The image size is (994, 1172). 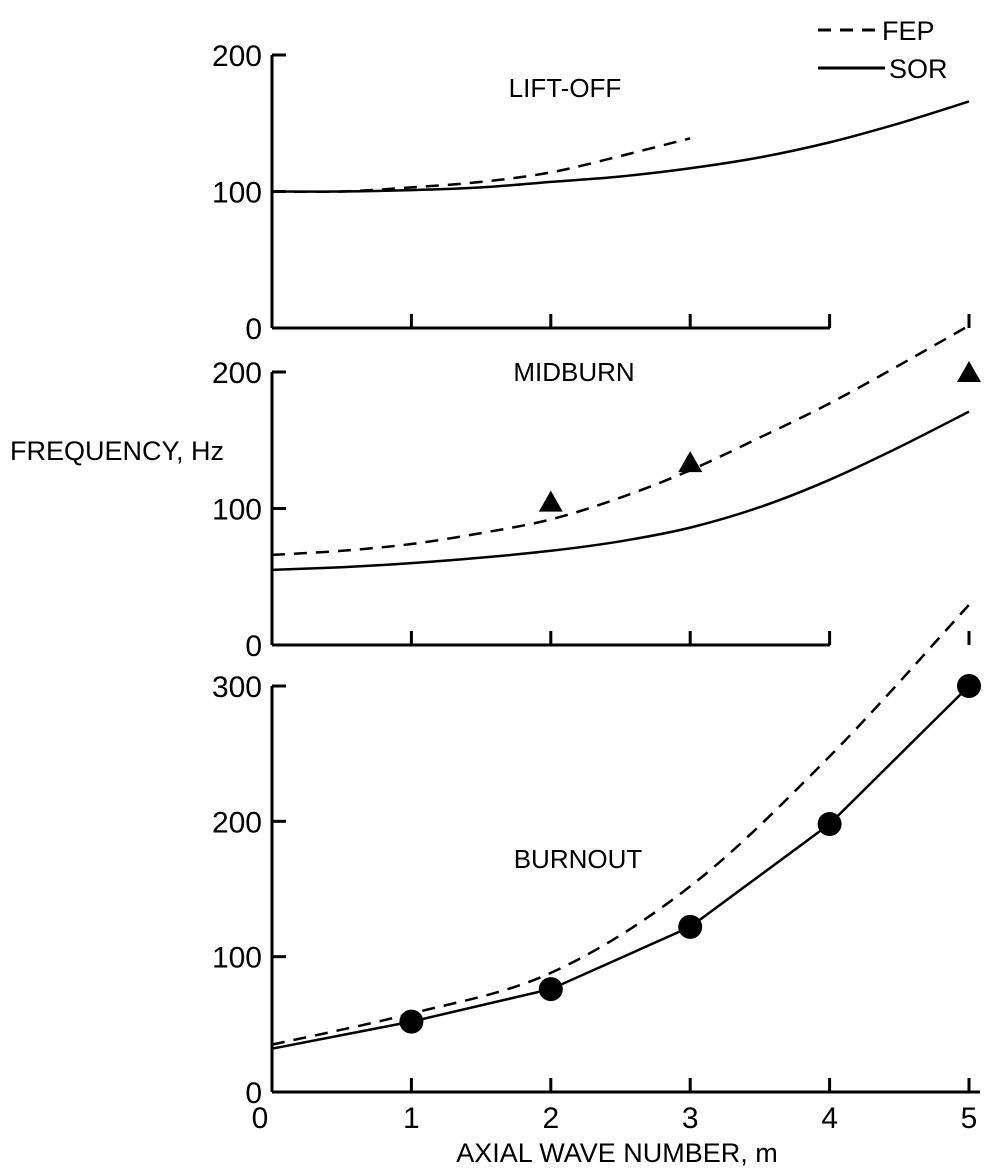 I want to click on panel-title: BURNOUT, so click(x=578, y=859).